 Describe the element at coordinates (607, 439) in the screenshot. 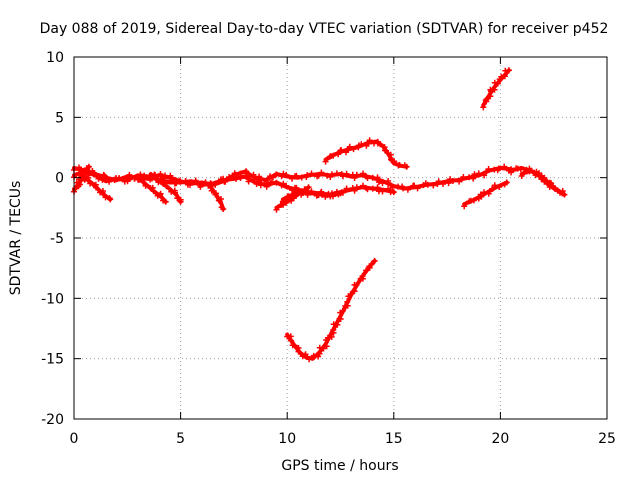

I see `x-tick-label: 25` at that location.